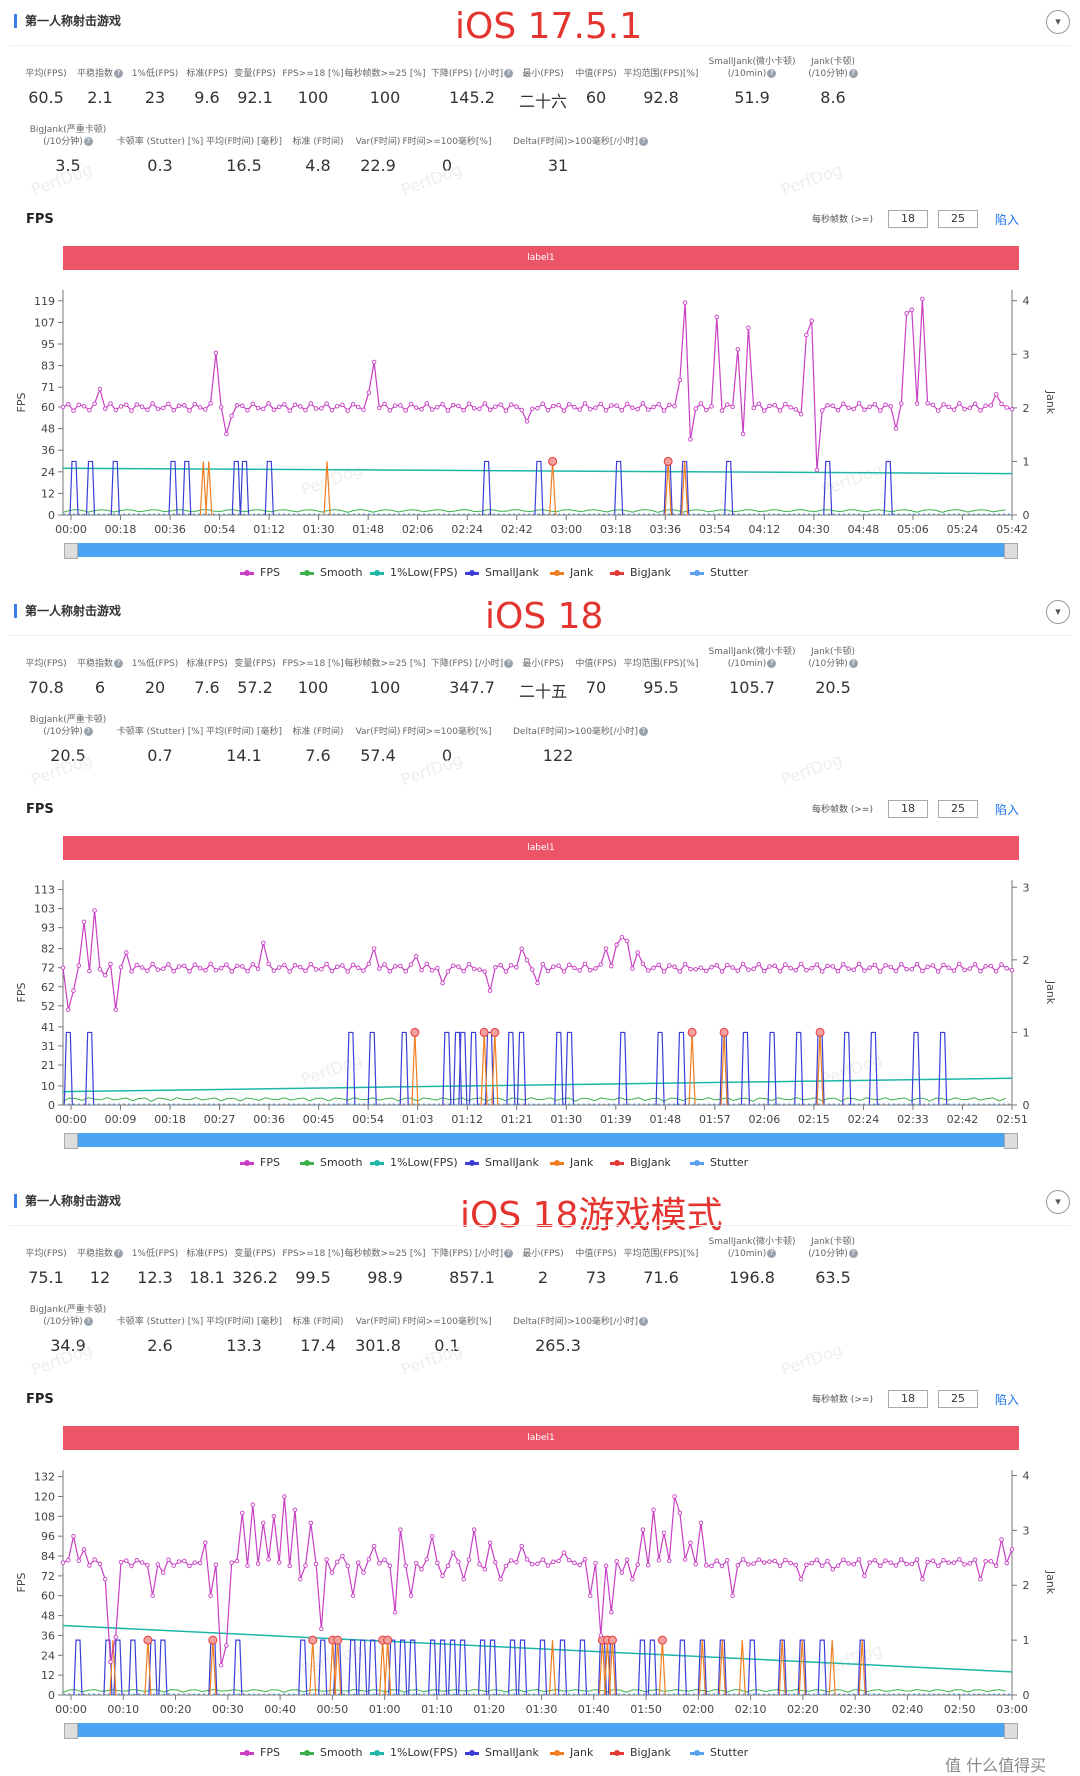 This screenshot has height=1776, width=1080. Describe the element at coordinates (661, 664) in the screenshot. I see `stat-label: 平均范围(FPS)[%]` at that location.